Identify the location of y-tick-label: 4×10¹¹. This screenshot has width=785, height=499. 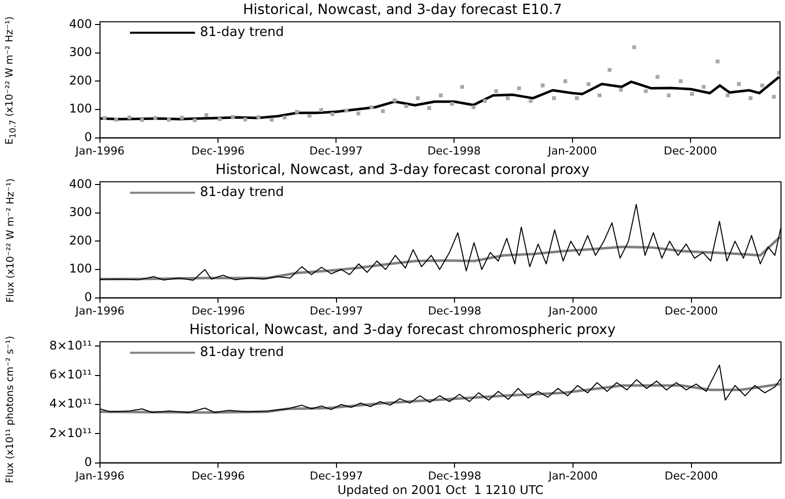
(70, 403).